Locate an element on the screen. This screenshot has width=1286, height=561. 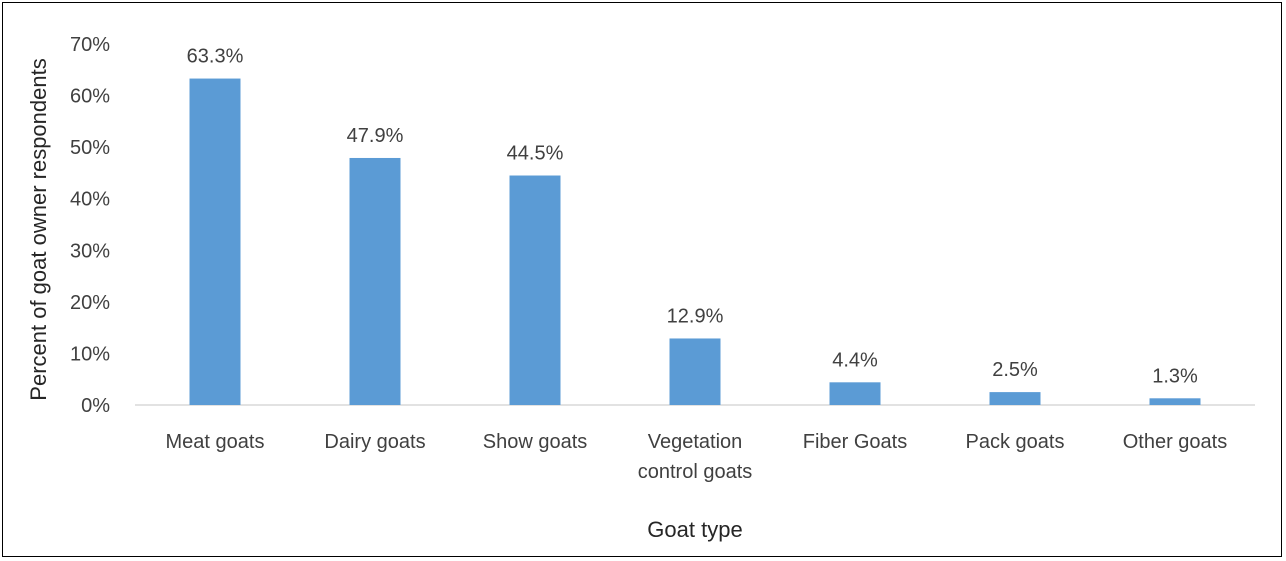
y-axis-ticks: 0% 10% 20% 30% 40% 50% 60% 70% is located at coordinates (90, 225).